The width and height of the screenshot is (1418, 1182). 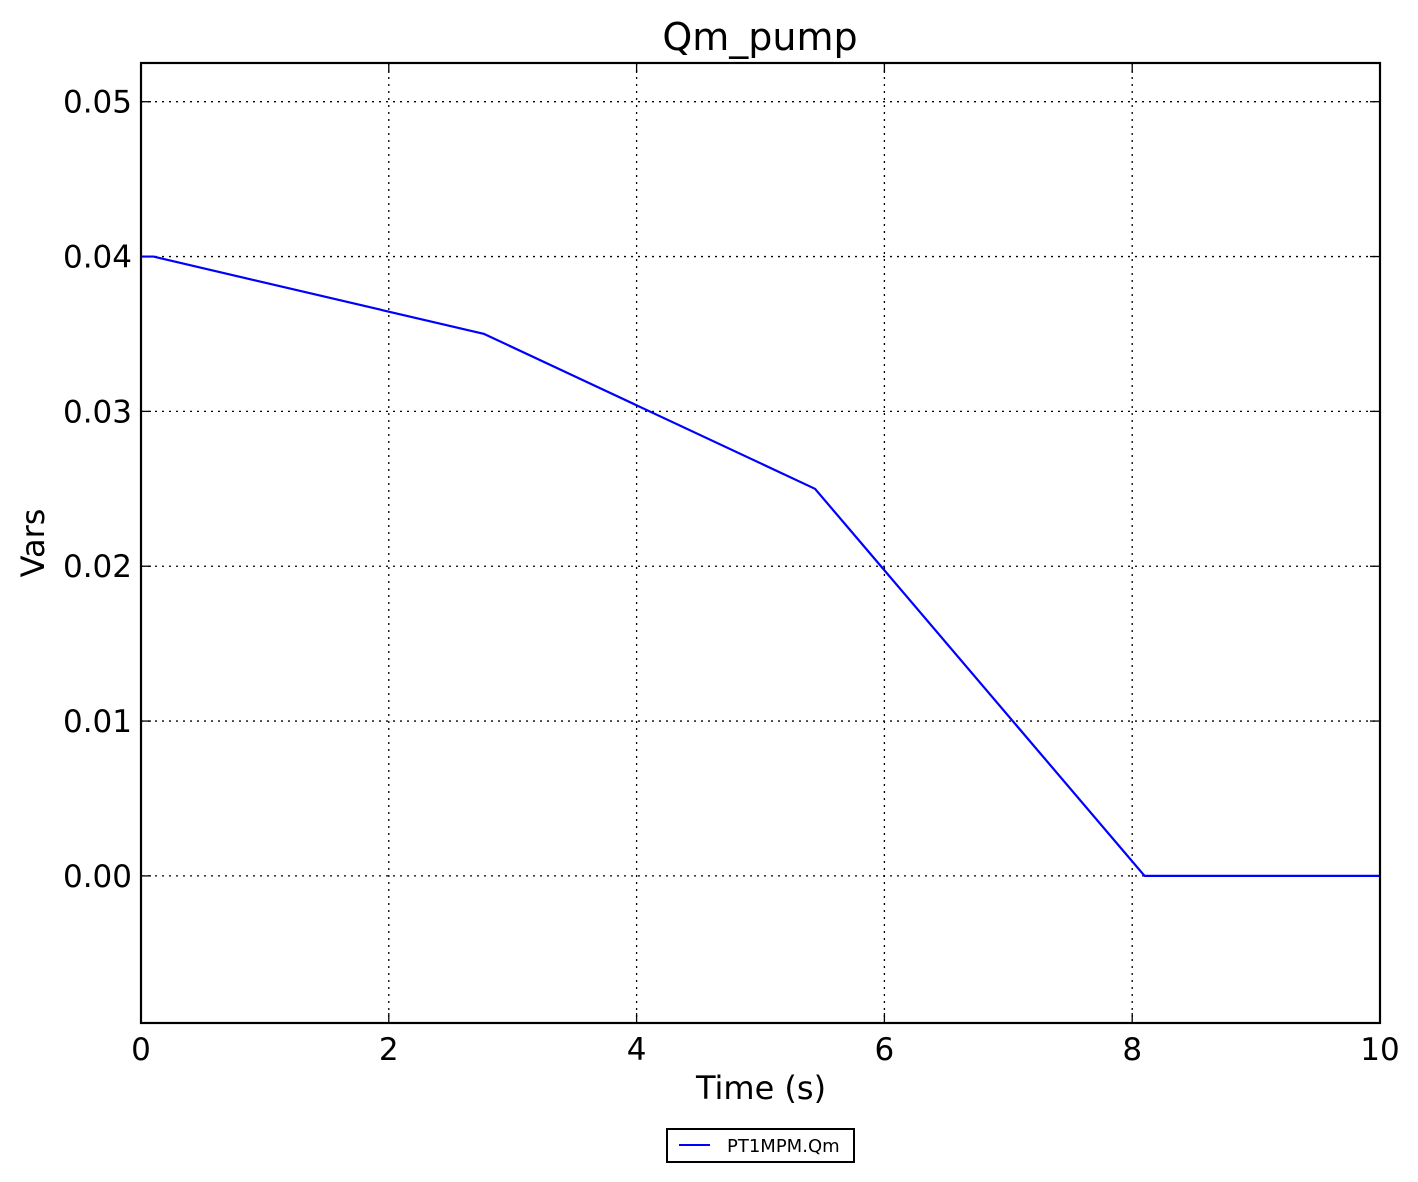 What do you see at coordinates (33, 543) in the screenshot?
I see `y-axis-label: Vars` at bounding box center [33, 543].